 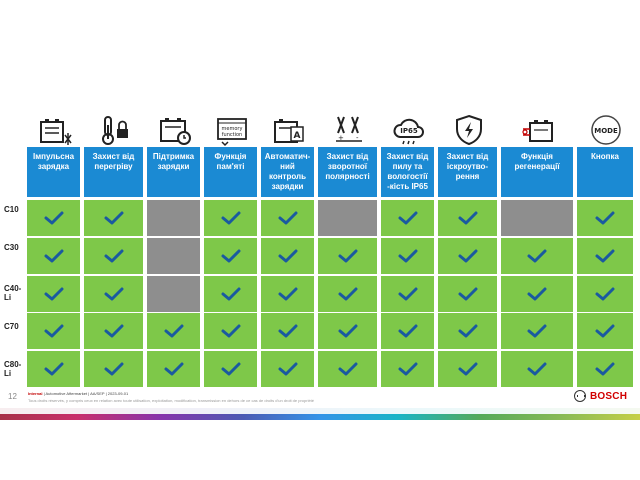 What do you see at coordinates (469, 130) in the screenshot?
I see `shield-lightning-icon` at bounding box center [469, 130].